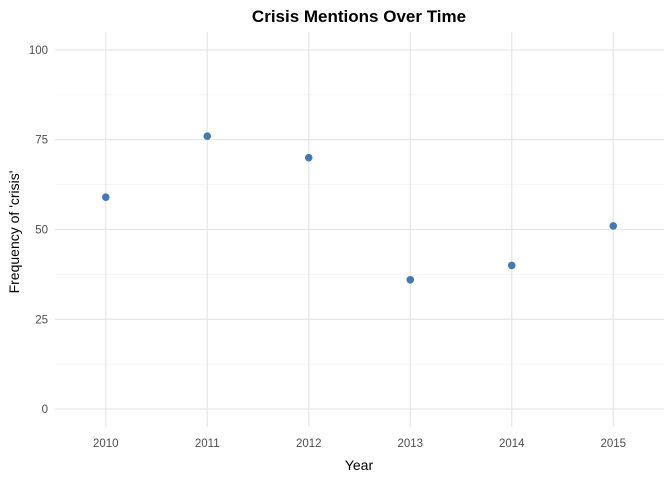 This screenshot has height=480, width=672. I want to click on x-tick-label: 2013, so click(410, 444).